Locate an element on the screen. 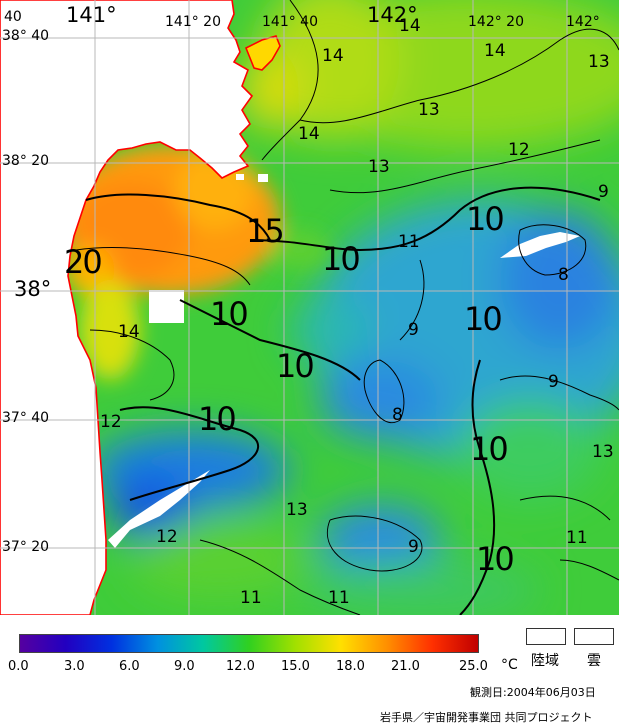 This screenshot has height=725, width=619. colorbar-tick-label: 25.0 is located at coordinates (473, 666).